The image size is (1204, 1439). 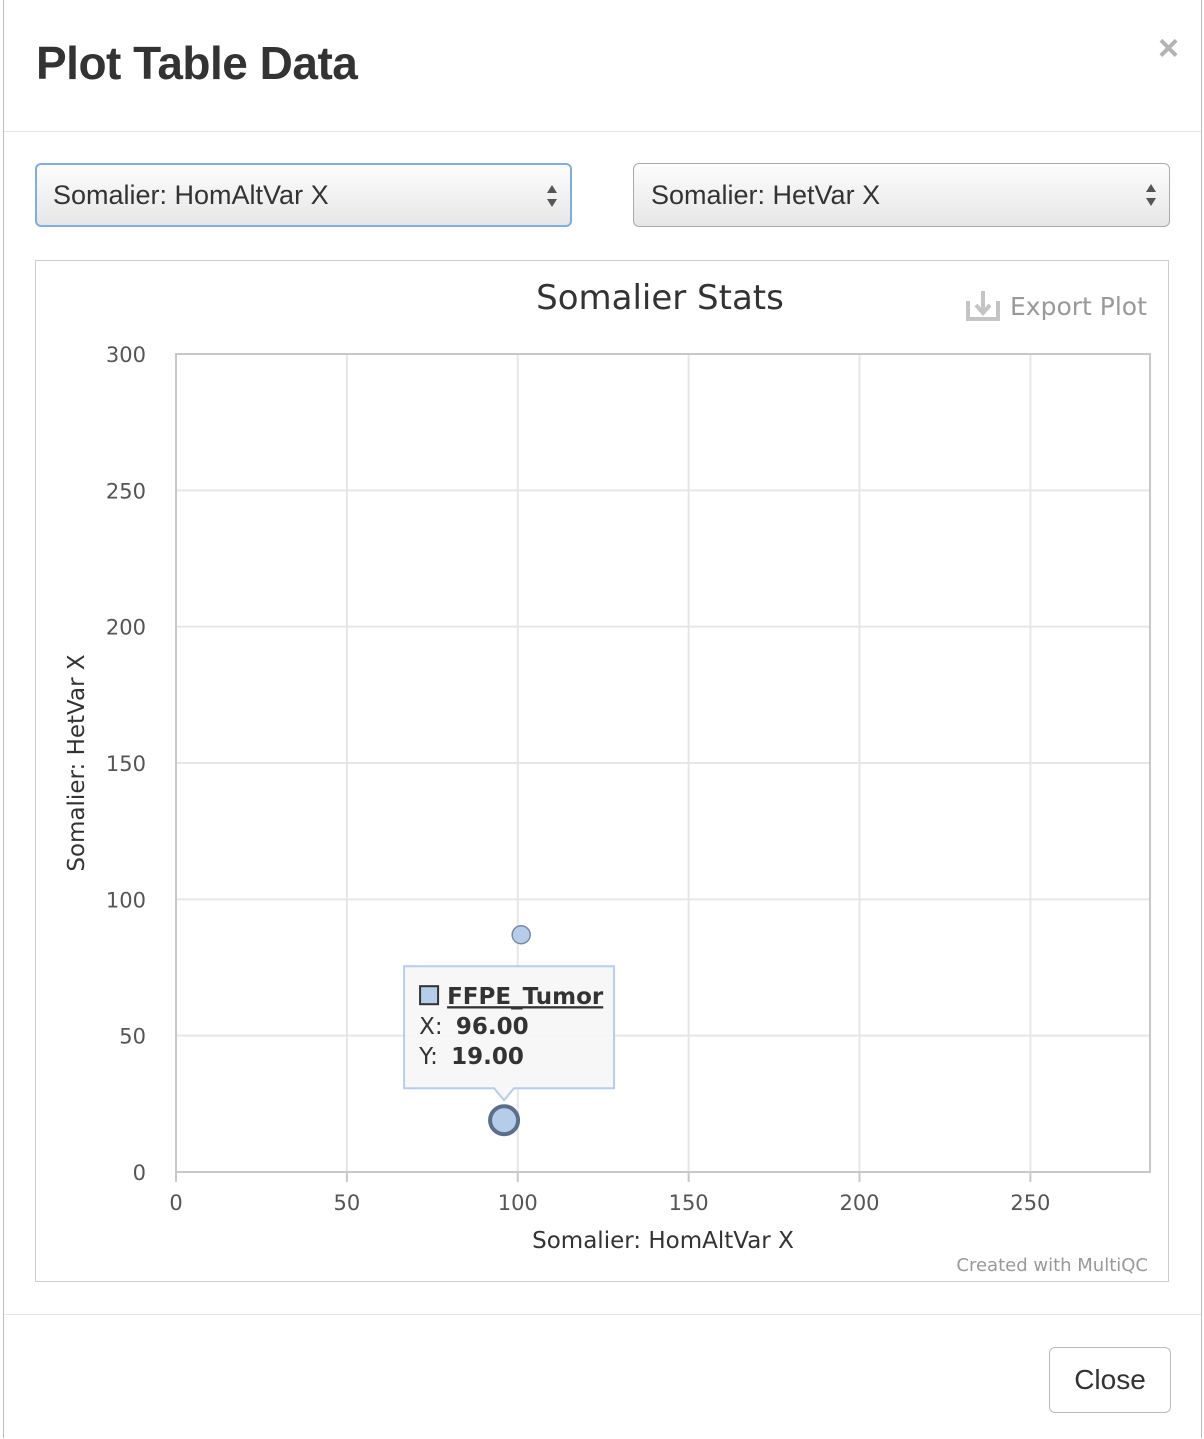 What do you see at coordinates (504, 1120) in the screenshot?
I see `data-point-highlighted` at bounding box center [504, 1120].